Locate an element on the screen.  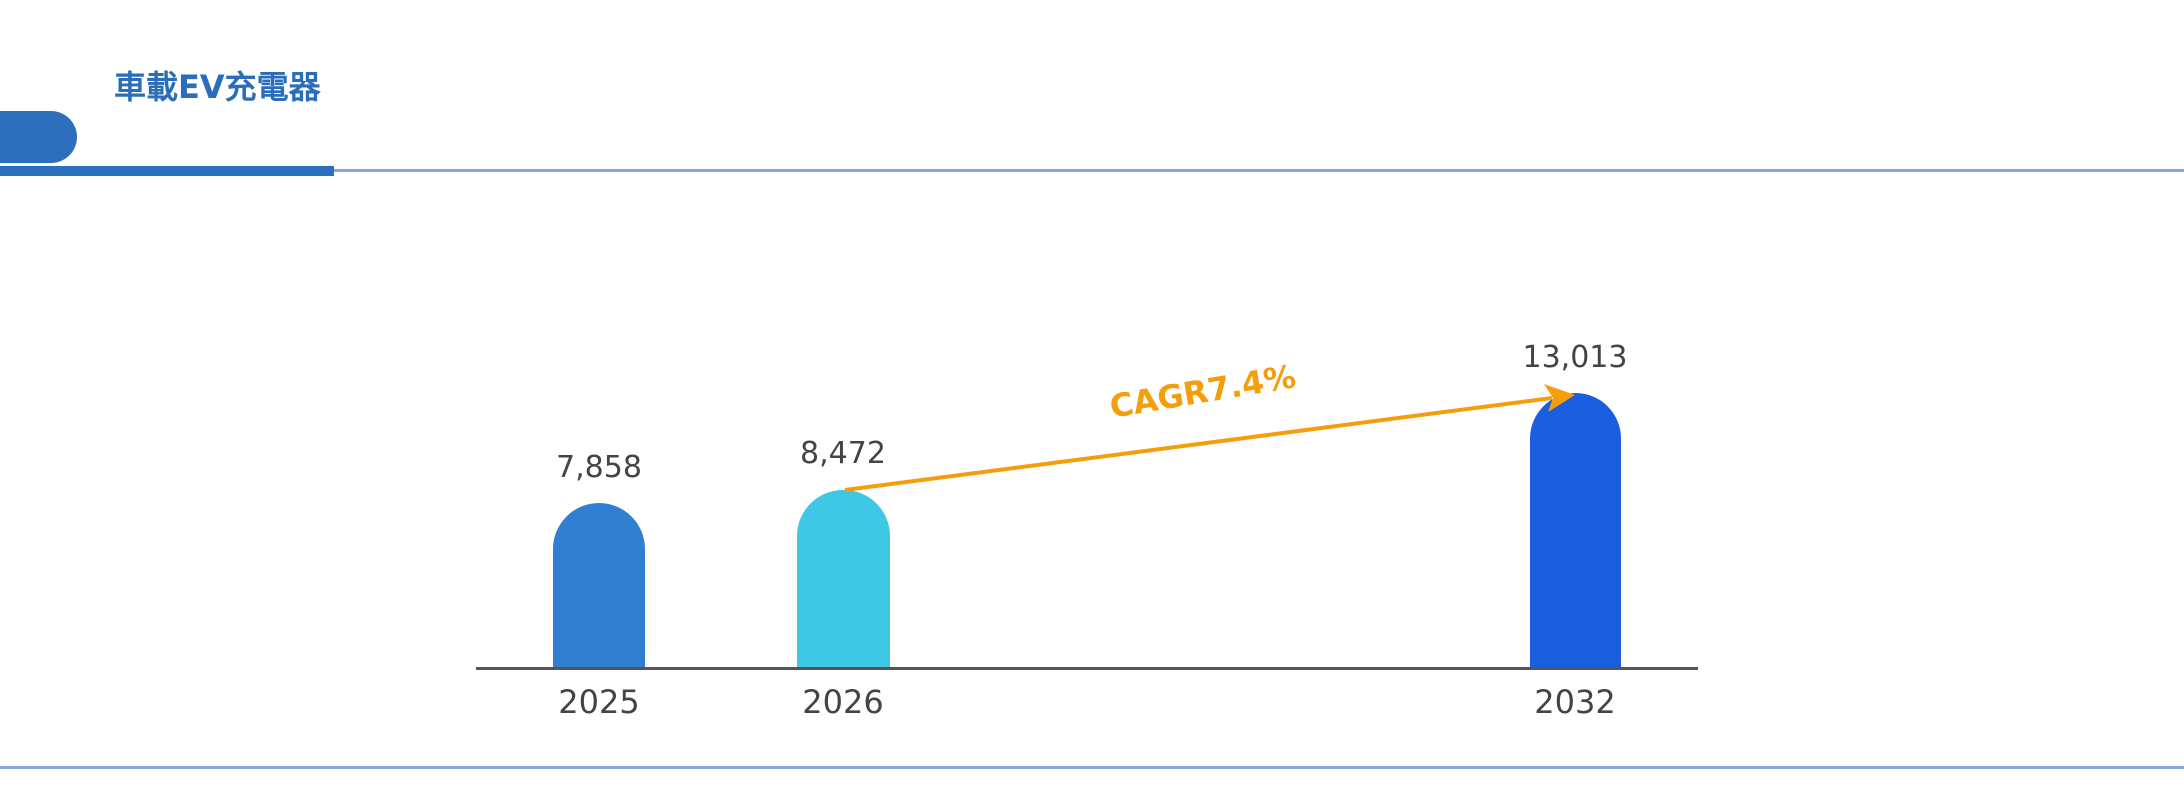
footer-rule is located at coordinates (1092, 767).